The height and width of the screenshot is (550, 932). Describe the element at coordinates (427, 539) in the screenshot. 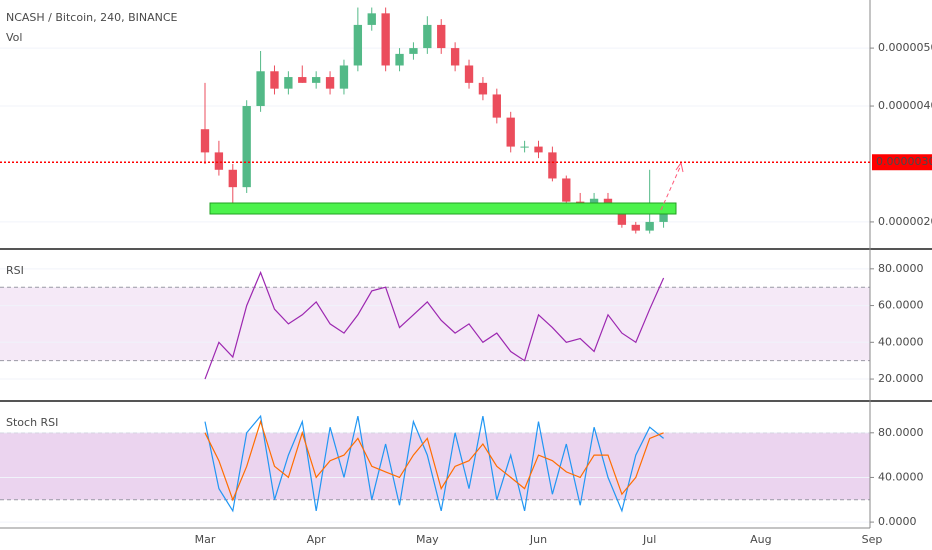

I see `x-tick-label: May` at that location.